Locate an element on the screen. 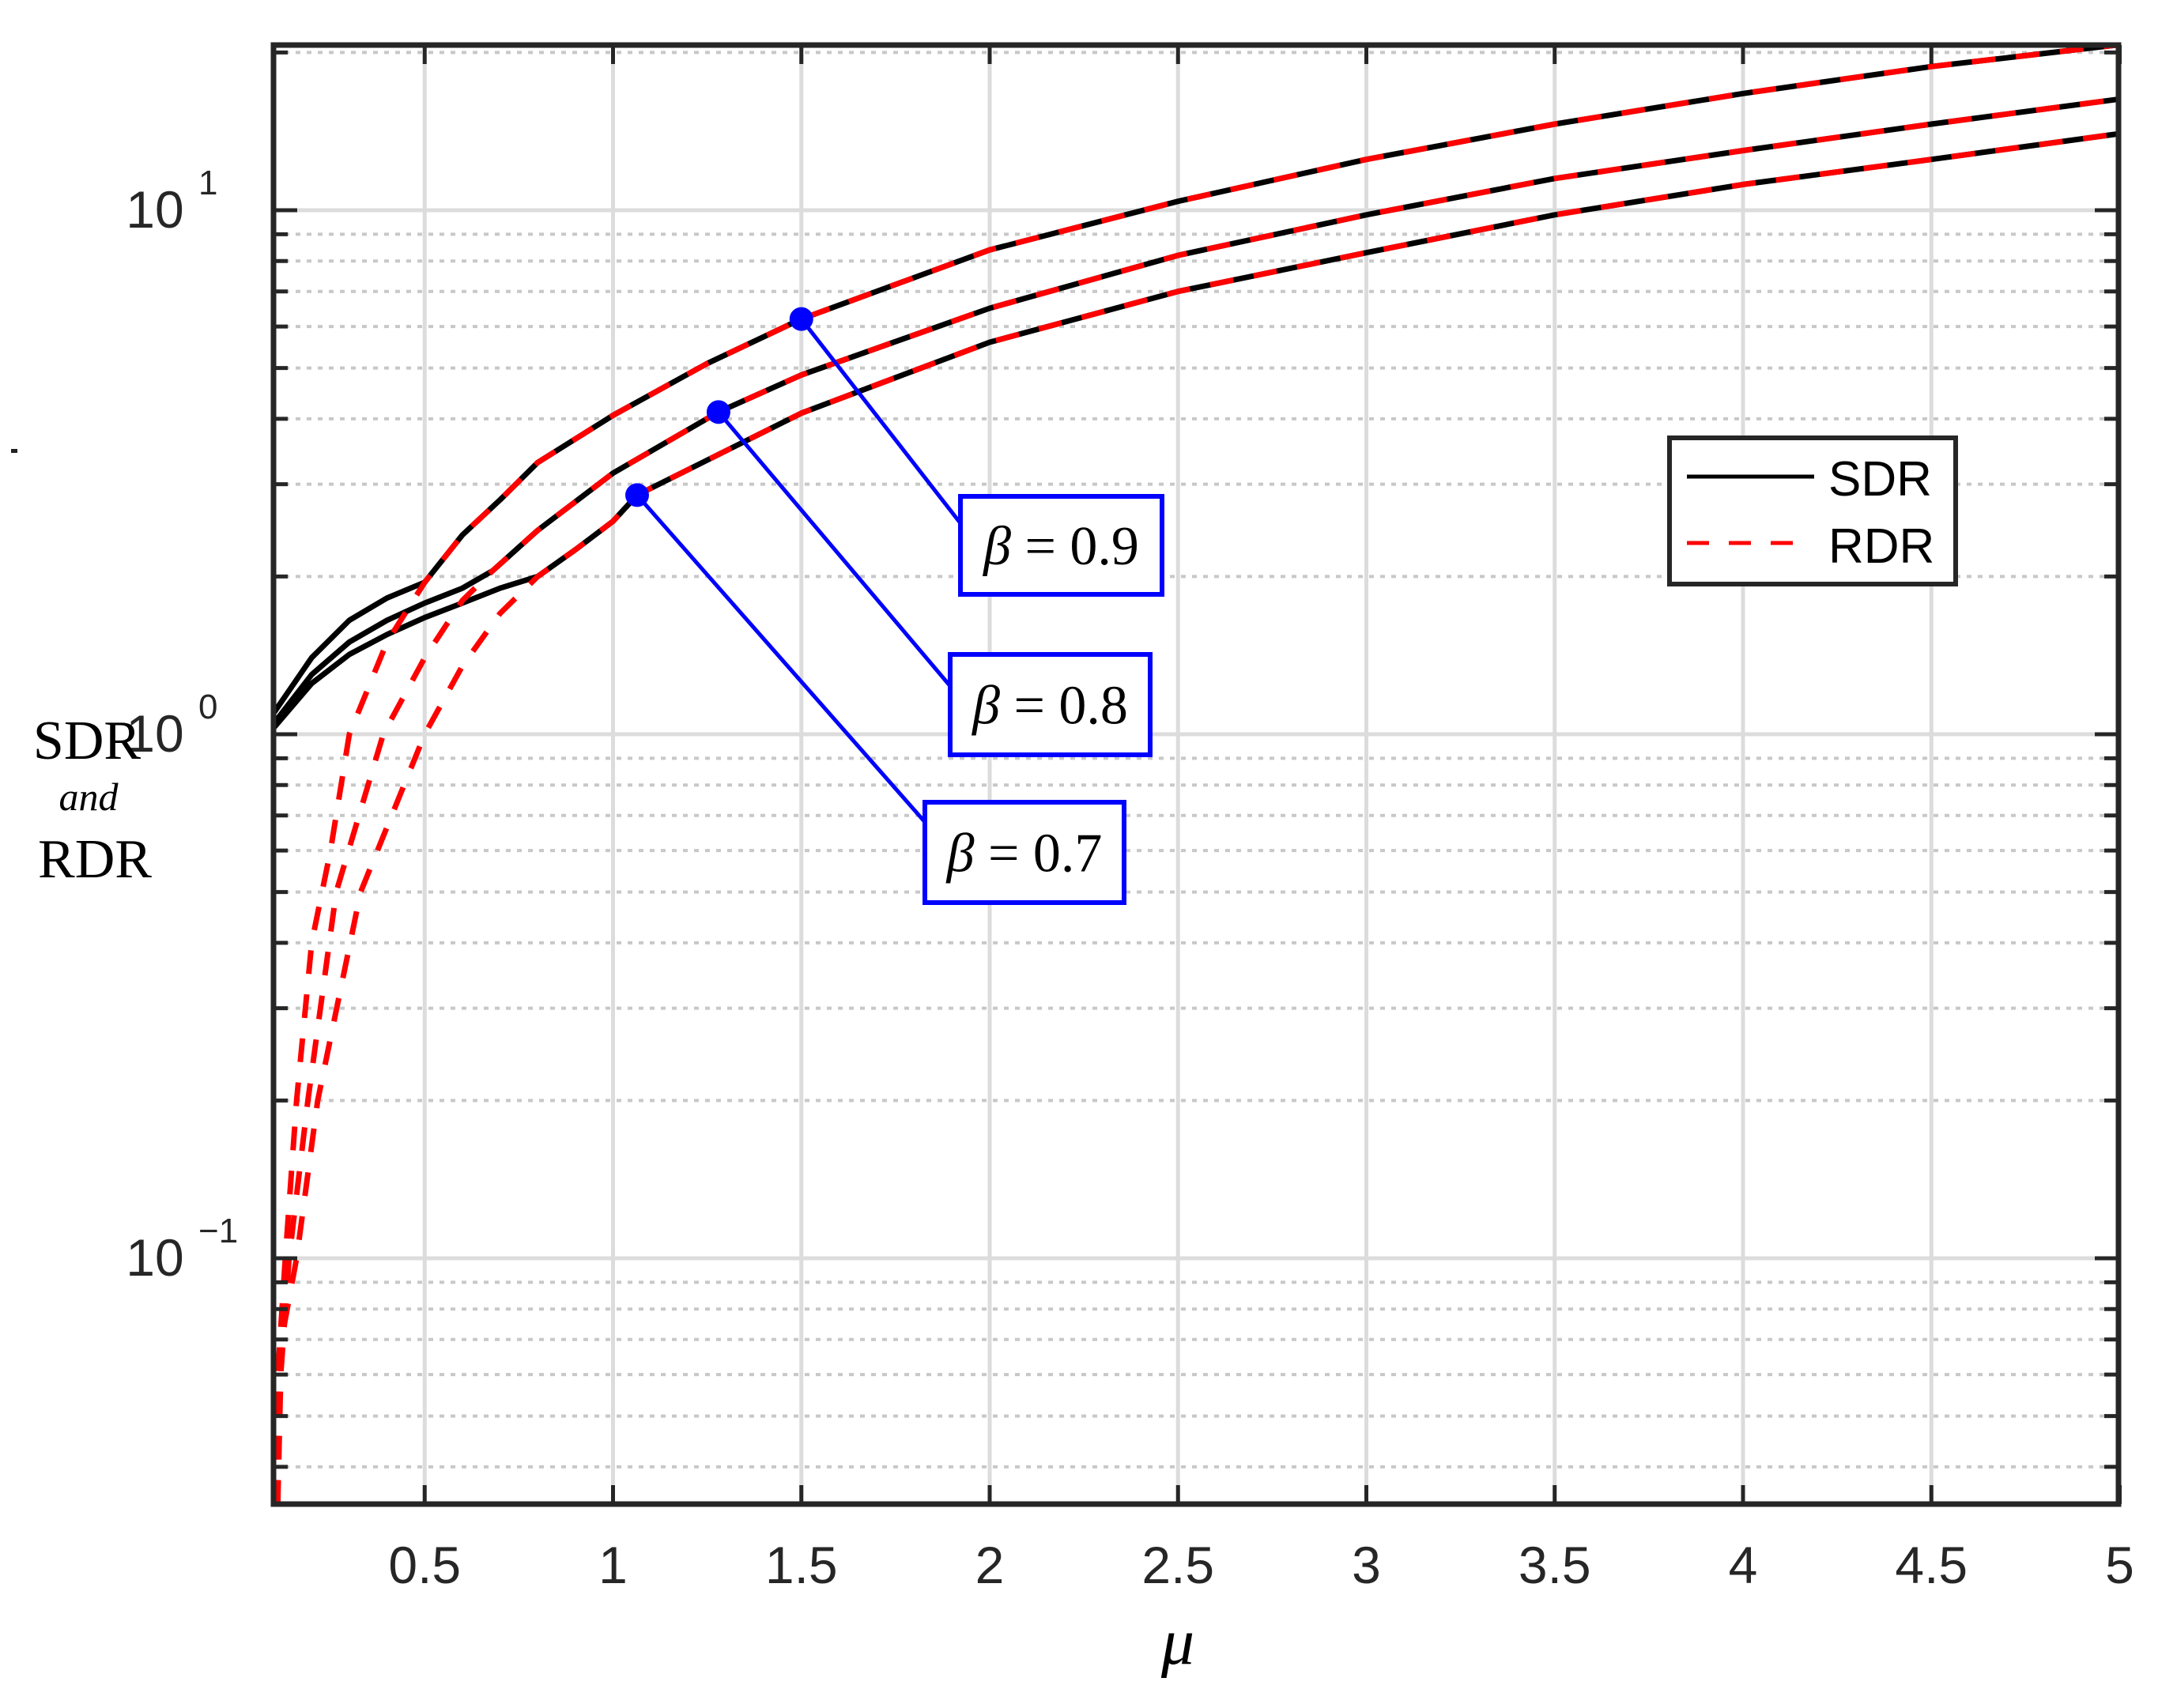  x-tick-label: 0.5 is located at coordinates (425, 1565).